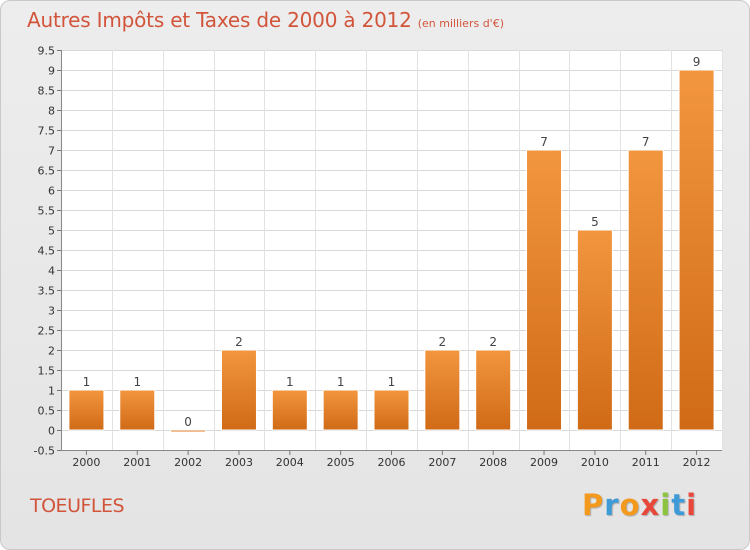  I want to click on proxiti-logo: Proxiti, so click(639, 505).